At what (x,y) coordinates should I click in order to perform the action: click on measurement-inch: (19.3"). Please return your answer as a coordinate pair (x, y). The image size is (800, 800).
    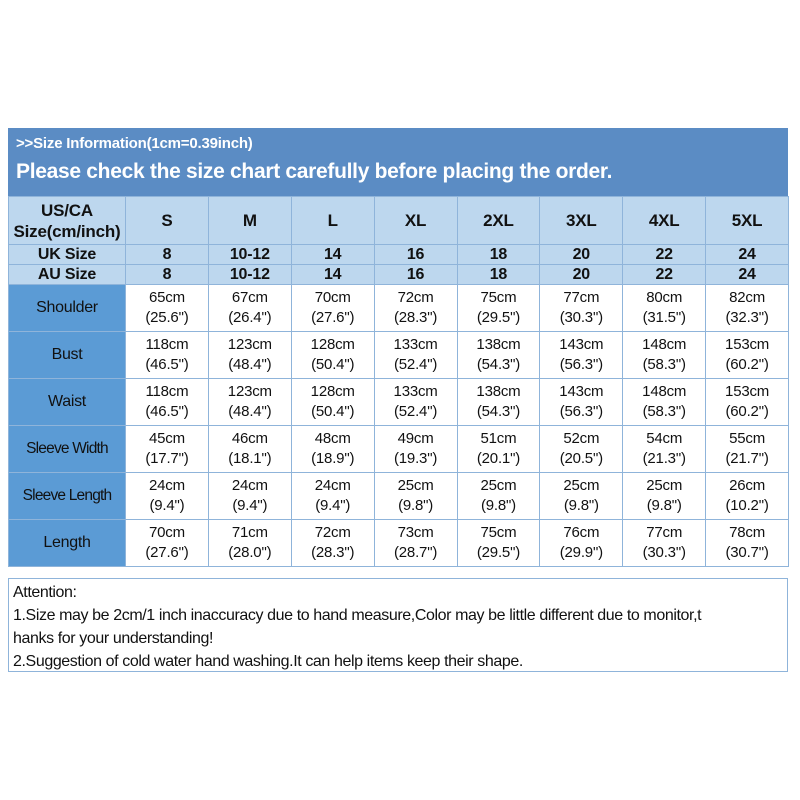
    Looking at the image, I should click on (416, 458).